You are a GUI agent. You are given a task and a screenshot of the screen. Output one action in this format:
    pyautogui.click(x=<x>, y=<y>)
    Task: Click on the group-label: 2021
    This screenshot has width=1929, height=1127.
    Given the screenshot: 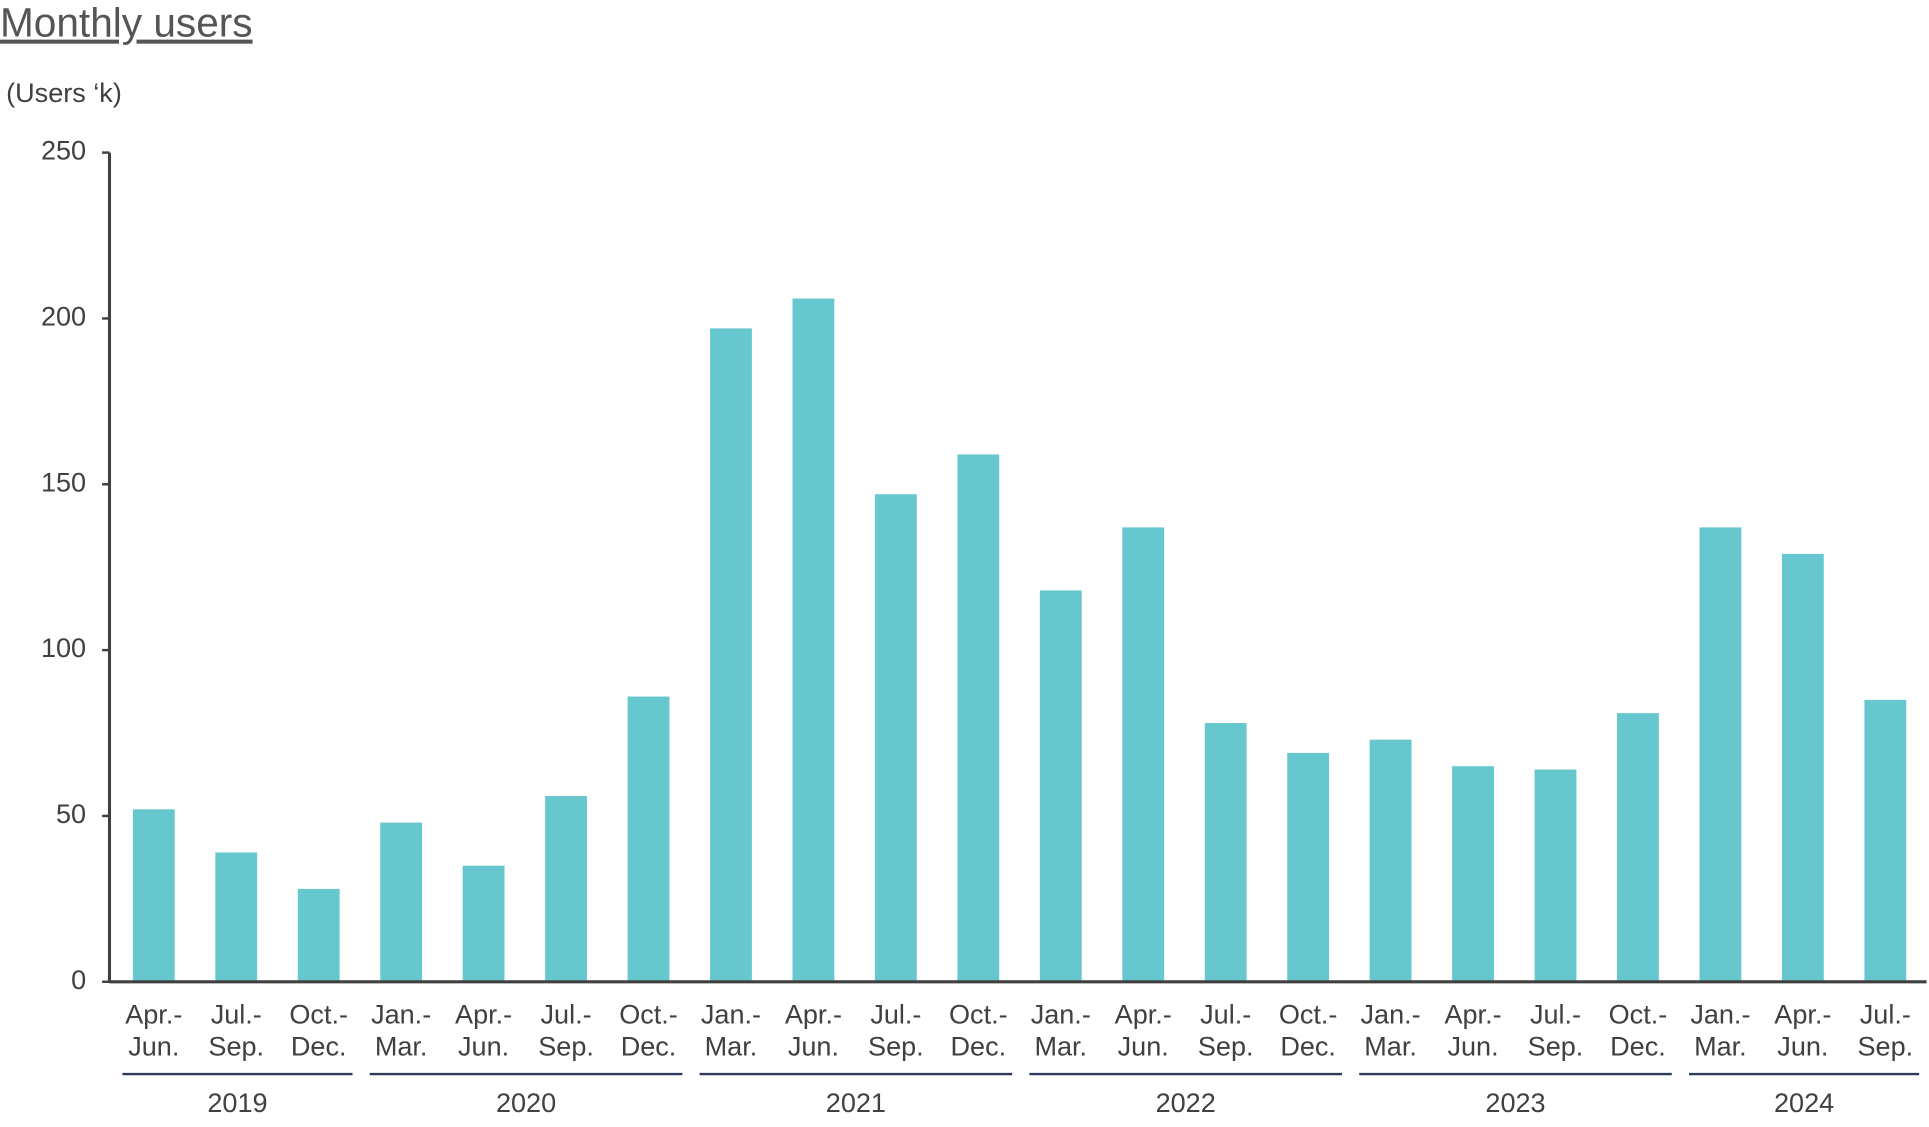 What is the action you would take?
    pyautogui.click(x=856, y=1103)
    